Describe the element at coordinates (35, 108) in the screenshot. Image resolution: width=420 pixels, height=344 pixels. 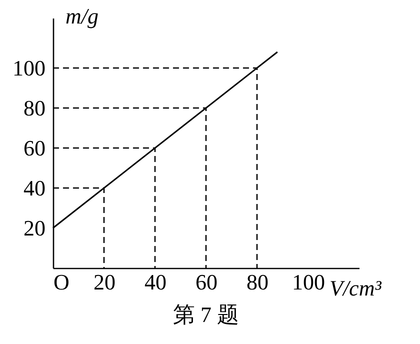
I see `y-tick-label: 80` at that location.